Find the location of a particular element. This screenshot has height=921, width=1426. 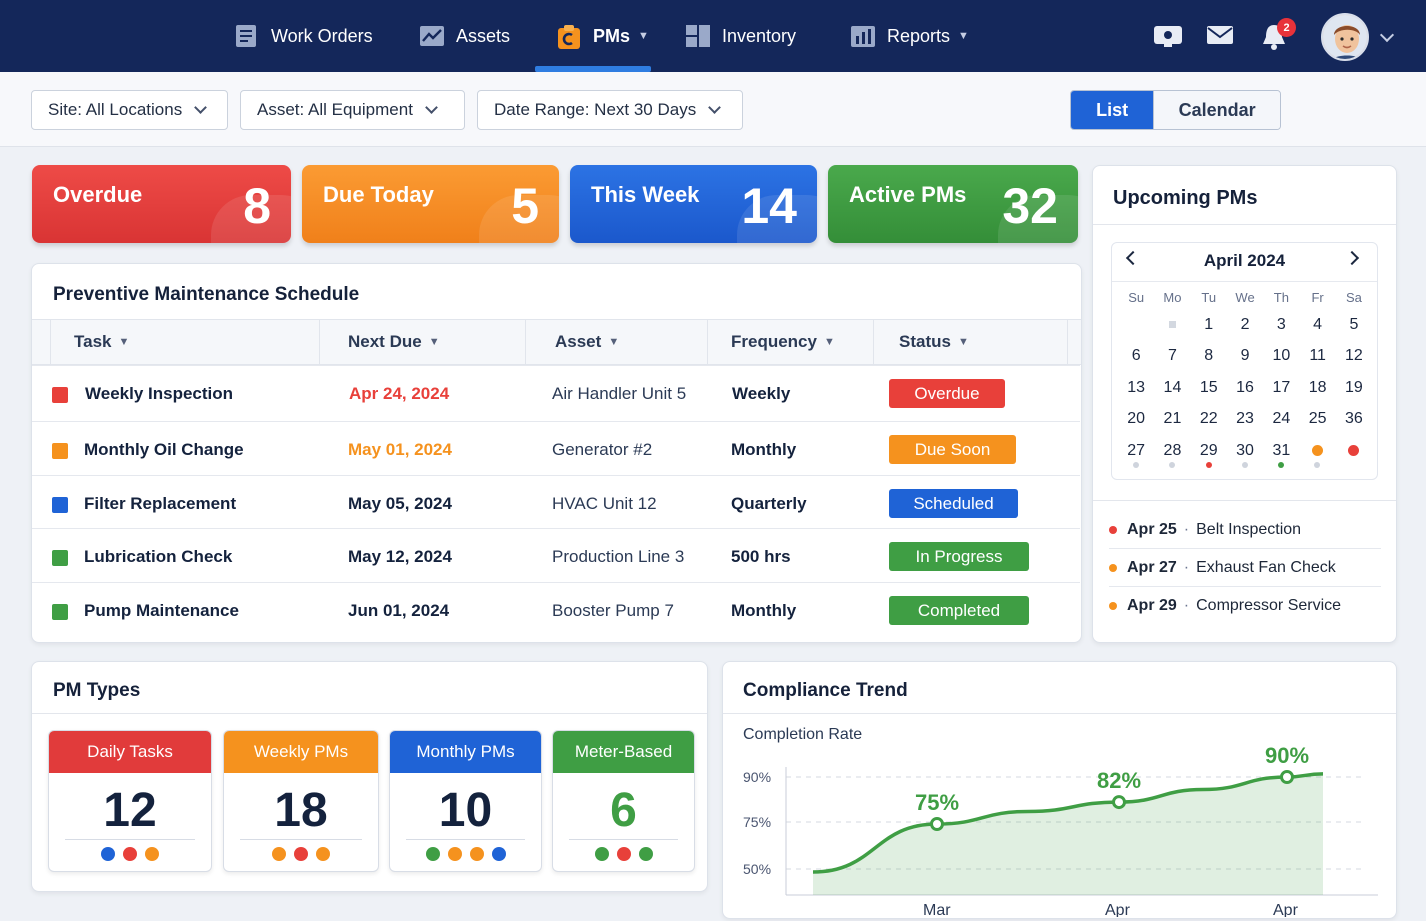

column-header-task: Task ▼ is located at coordinates (185, 341).